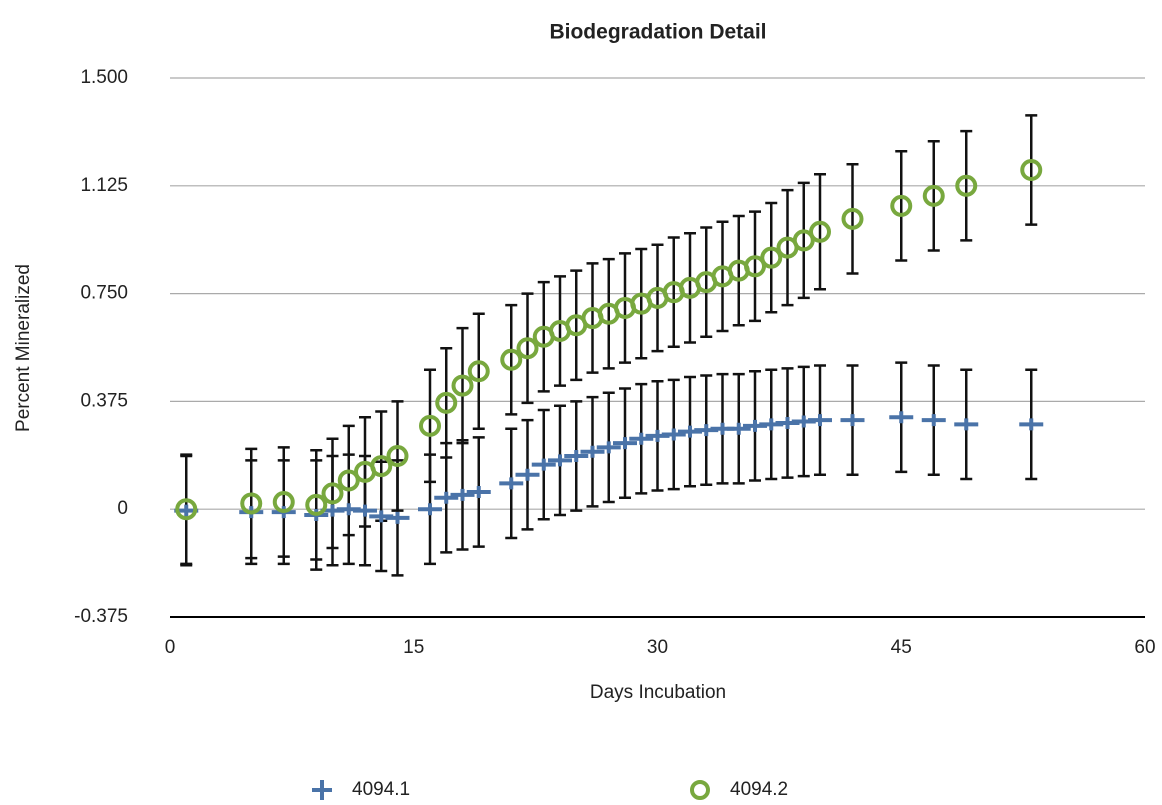 The width and height of the screenshot is (1162, 805). Describe the element at coordinates (381, 789) in the screenshot. I see `legend-label: 4094.1` at that location.